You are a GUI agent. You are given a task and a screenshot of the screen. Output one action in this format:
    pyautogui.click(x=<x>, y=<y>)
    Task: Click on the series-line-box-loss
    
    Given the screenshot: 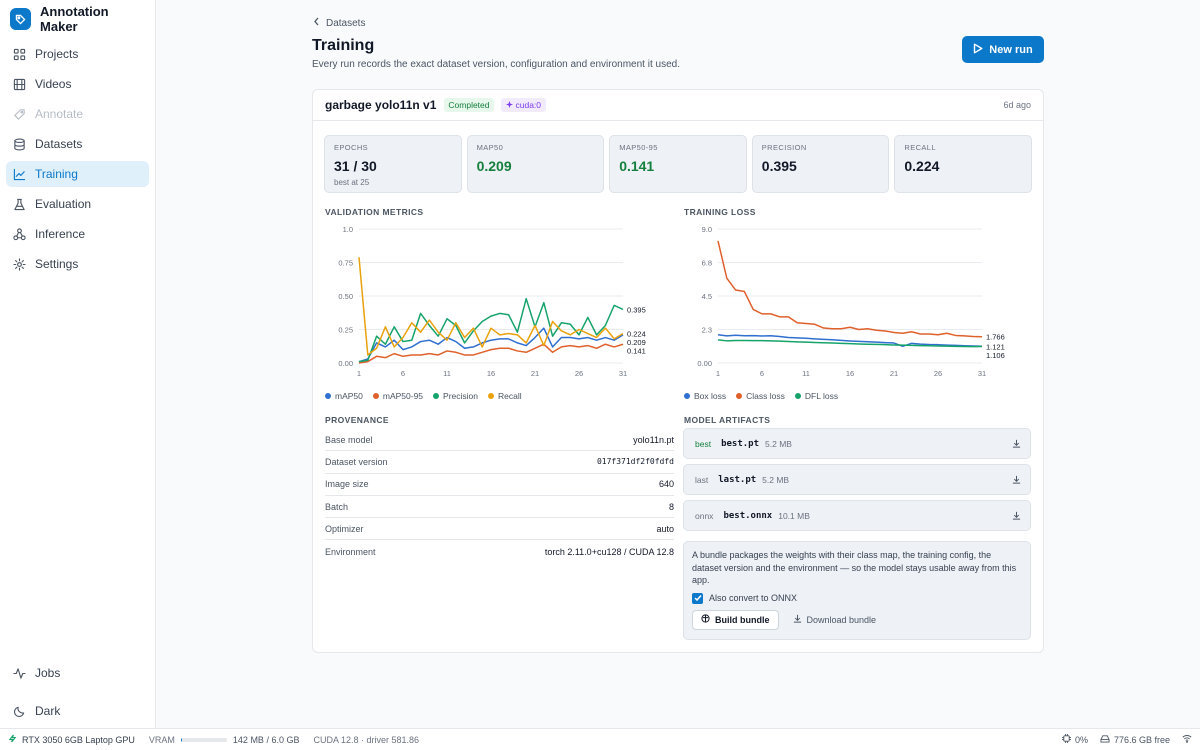 What is the action you would take?
    pyautogui.click(x=850, y=340)
    